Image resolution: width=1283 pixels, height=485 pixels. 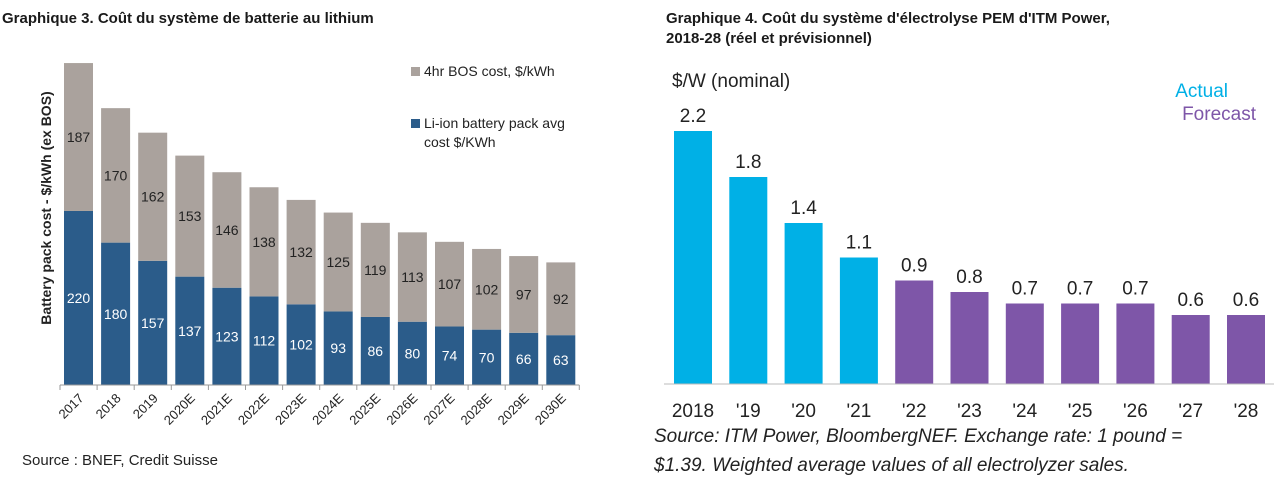 I want to click on battery-x-tick-label: 2017, so click(x=71, y=406).